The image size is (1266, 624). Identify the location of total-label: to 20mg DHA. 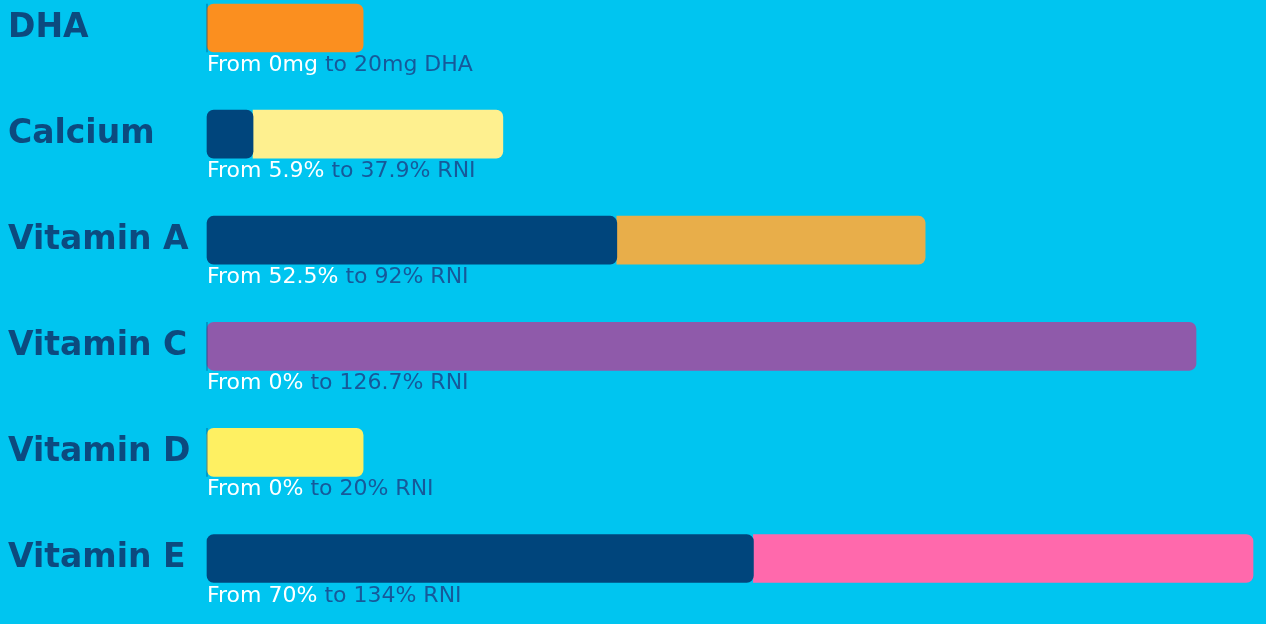
(398, 63).